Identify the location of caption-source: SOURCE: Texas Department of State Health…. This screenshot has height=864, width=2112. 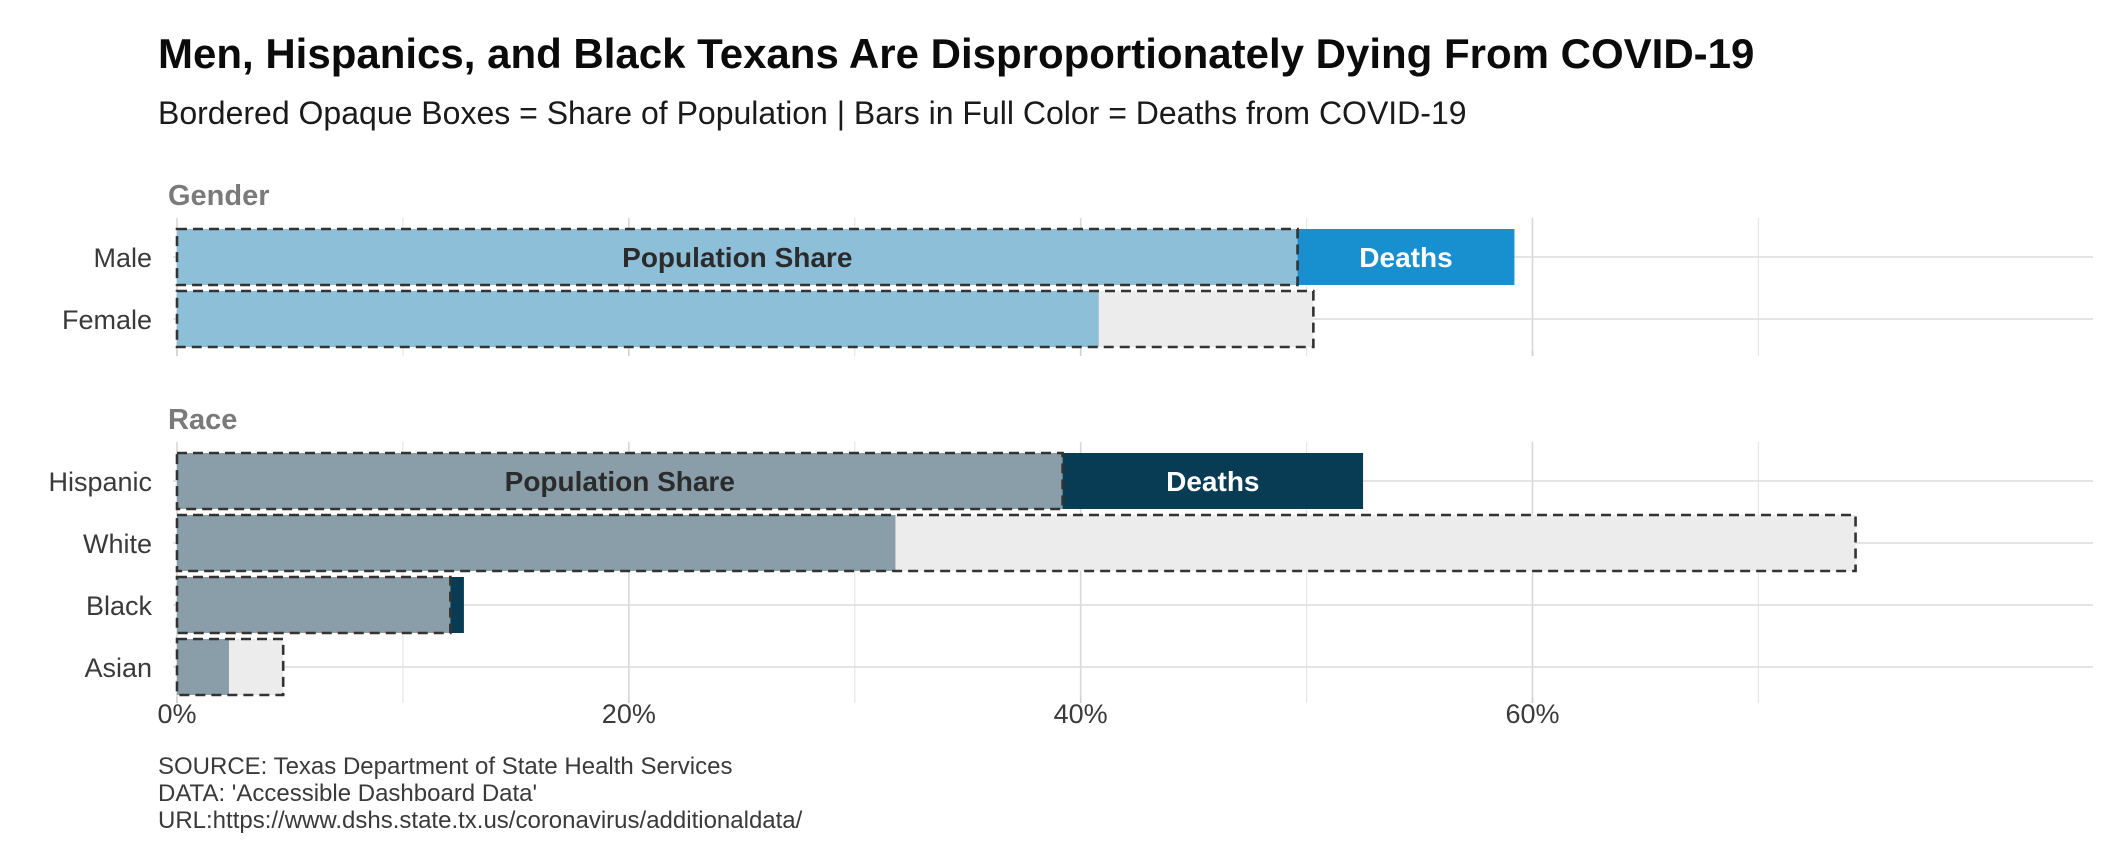
(445, 766).